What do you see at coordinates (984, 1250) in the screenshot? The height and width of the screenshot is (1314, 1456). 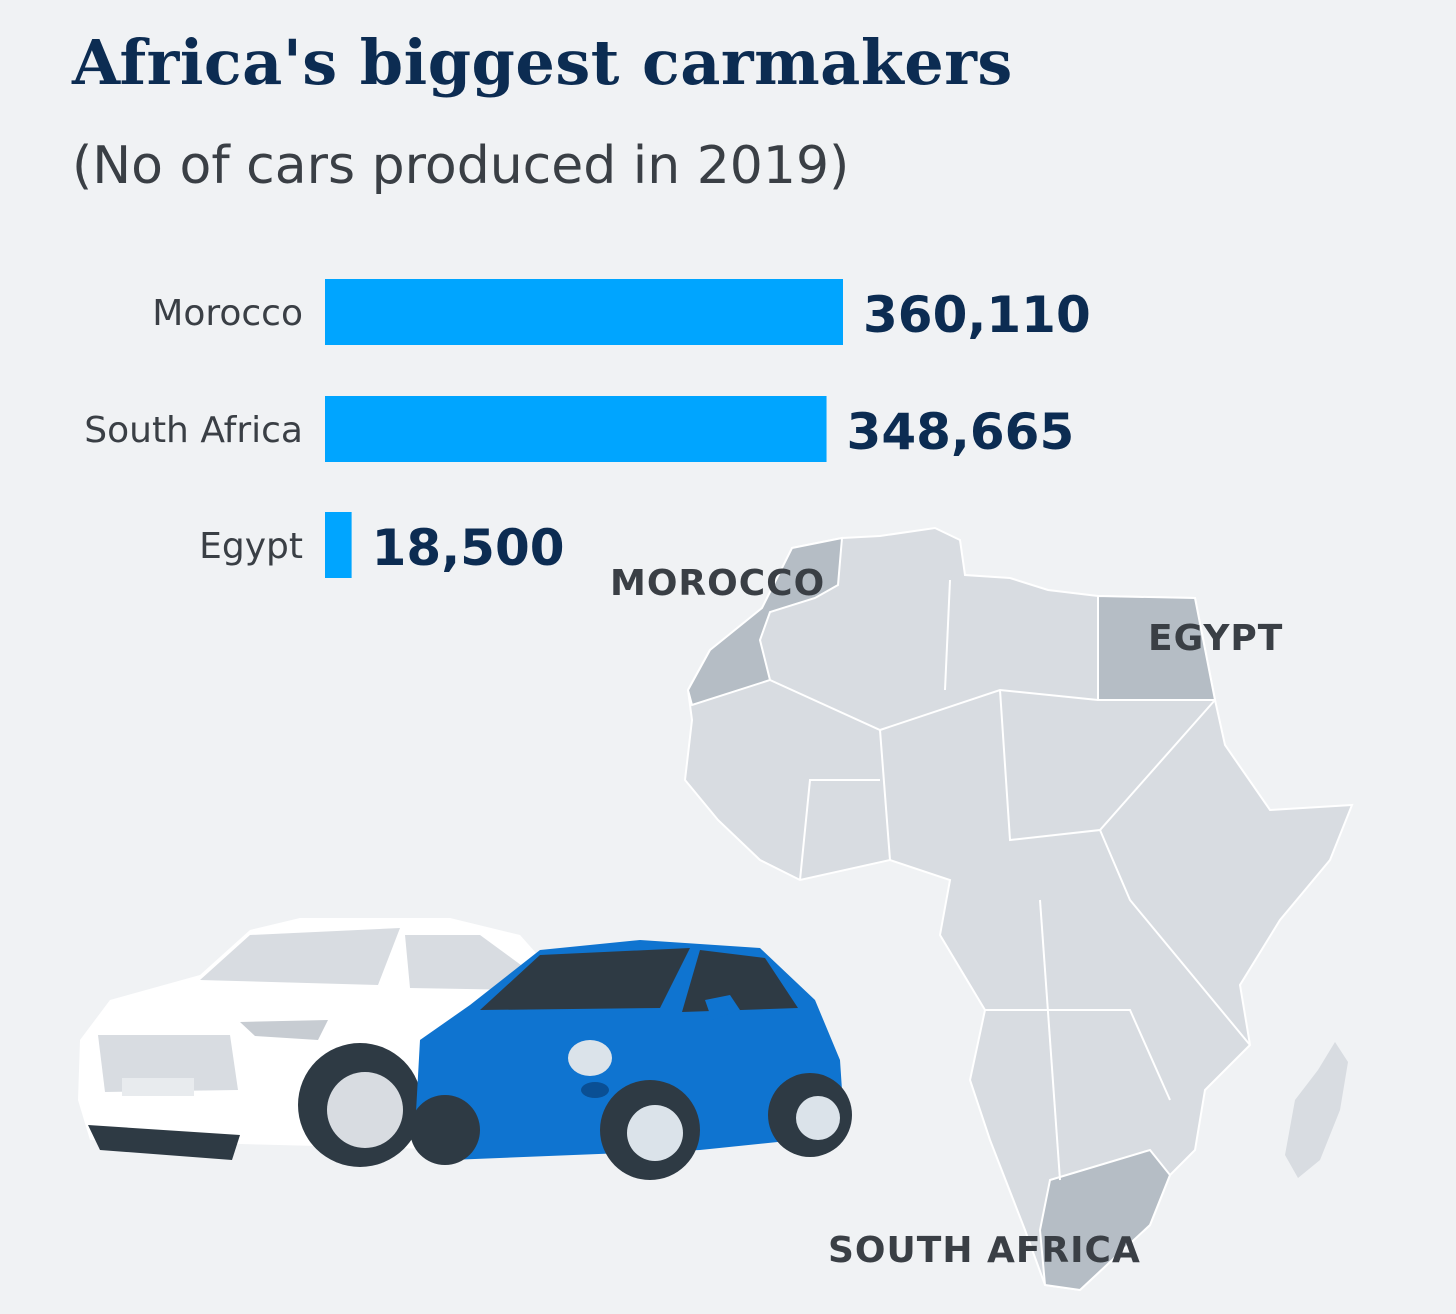 I see `map-label-south-africa: SOUTH AFRICA` at bounding box center [984, 1250].